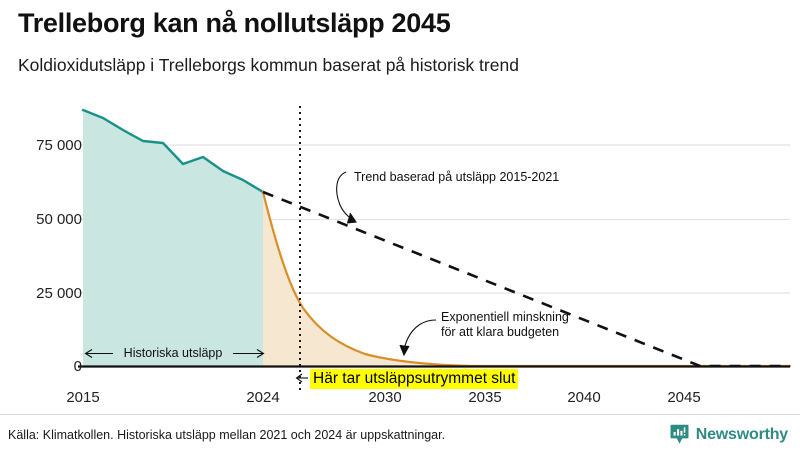 The height and width of the screenshot is (450, 800). Describe the element at coordinates (400, 414) in the screenshot. I see `footer-divider` at that location.